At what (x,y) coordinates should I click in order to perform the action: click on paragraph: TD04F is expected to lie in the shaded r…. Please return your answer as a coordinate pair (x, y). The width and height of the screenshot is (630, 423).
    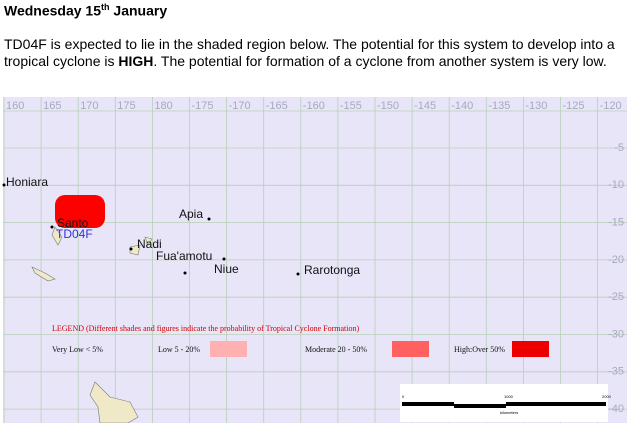
    Looking at the image, I should click on (316, 53).